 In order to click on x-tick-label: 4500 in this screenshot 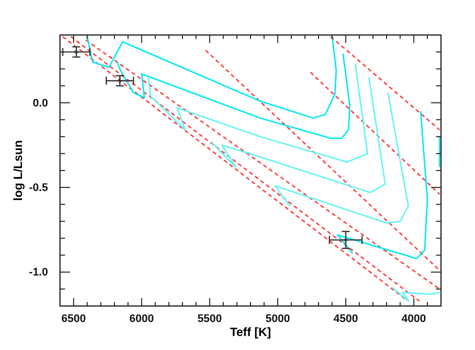, I will do `click(346, 318)`.